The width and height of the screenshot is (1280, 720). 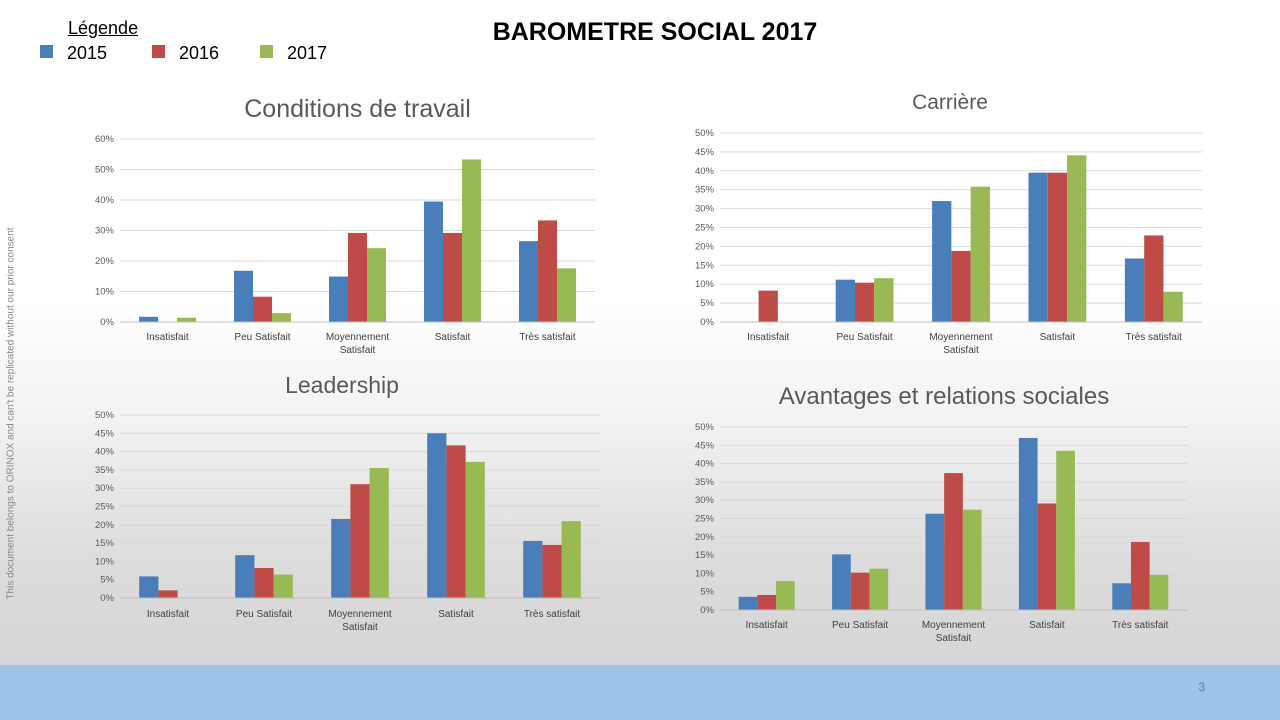 I want to click on y-tick-label: 60%, so click(x=105, y=139).